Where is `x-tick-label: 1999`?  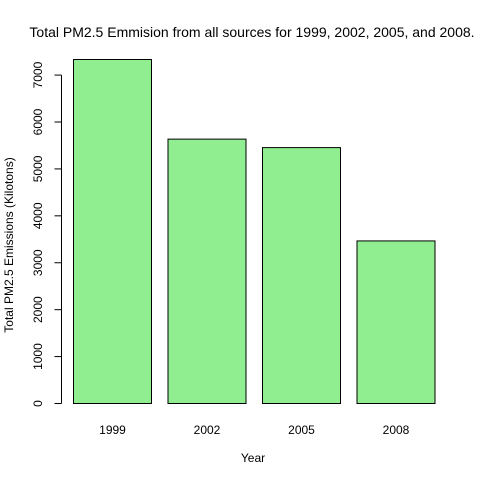
x-tick-label: 1999 is located at coordinates (112, 430).